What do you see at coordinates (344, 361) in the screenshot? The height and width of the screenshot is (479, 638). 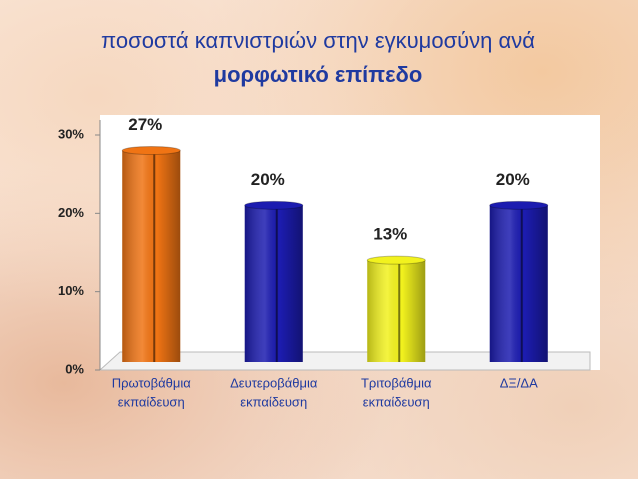 I see `floor` at bounding box center [344, 361].